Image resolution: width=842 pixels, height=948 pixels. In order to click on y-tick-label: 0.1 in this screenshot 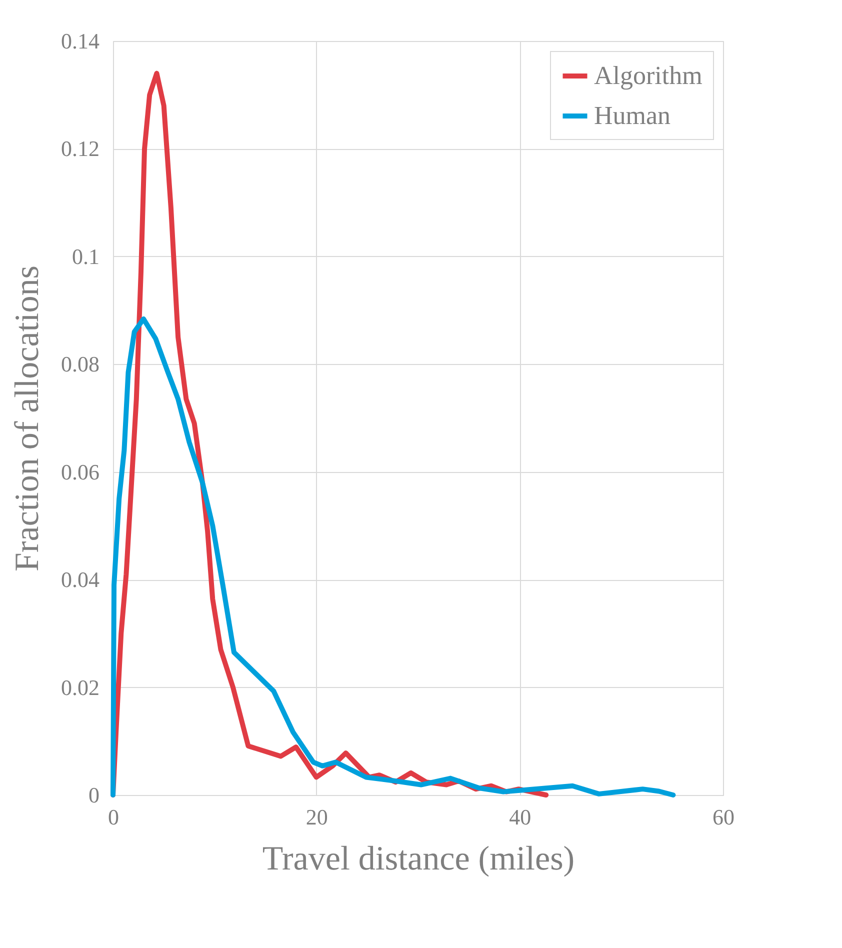, I will do `click(86, 256)`.